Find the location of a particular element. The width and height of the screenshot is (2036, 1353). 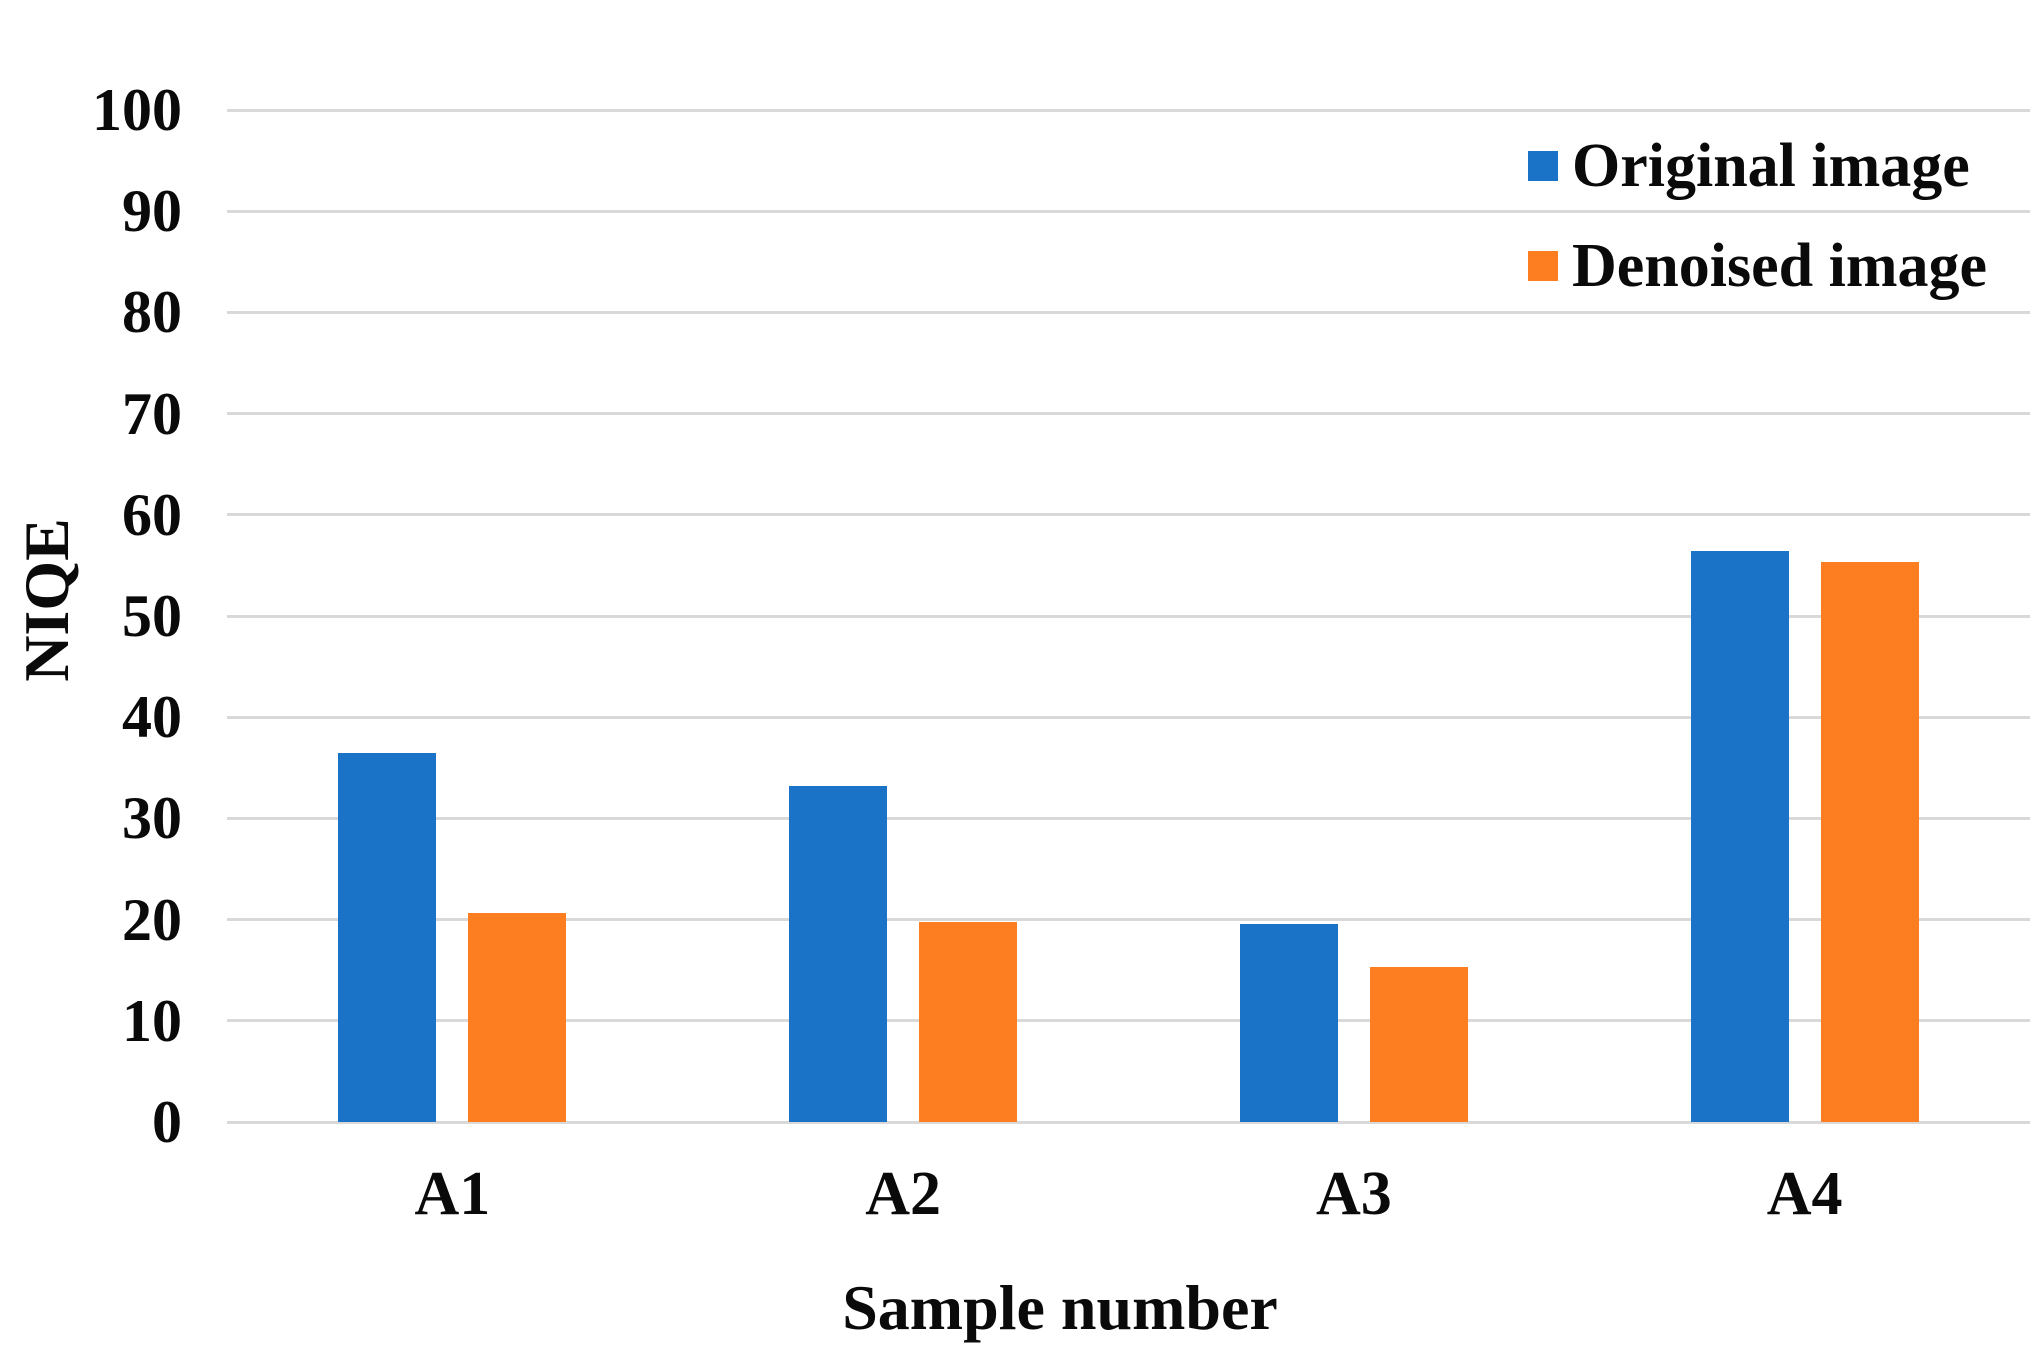

bar-A3-original-image is located at coordinates (1288, 1022).